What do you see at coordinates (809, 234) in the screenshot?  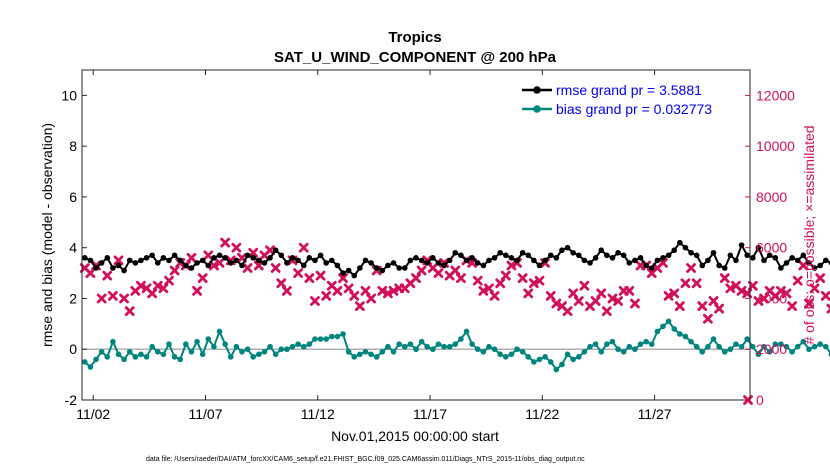 I see `y2-axis-label: # of obs: o=possible; ×=assimilated` at bounding box center [809, 234].